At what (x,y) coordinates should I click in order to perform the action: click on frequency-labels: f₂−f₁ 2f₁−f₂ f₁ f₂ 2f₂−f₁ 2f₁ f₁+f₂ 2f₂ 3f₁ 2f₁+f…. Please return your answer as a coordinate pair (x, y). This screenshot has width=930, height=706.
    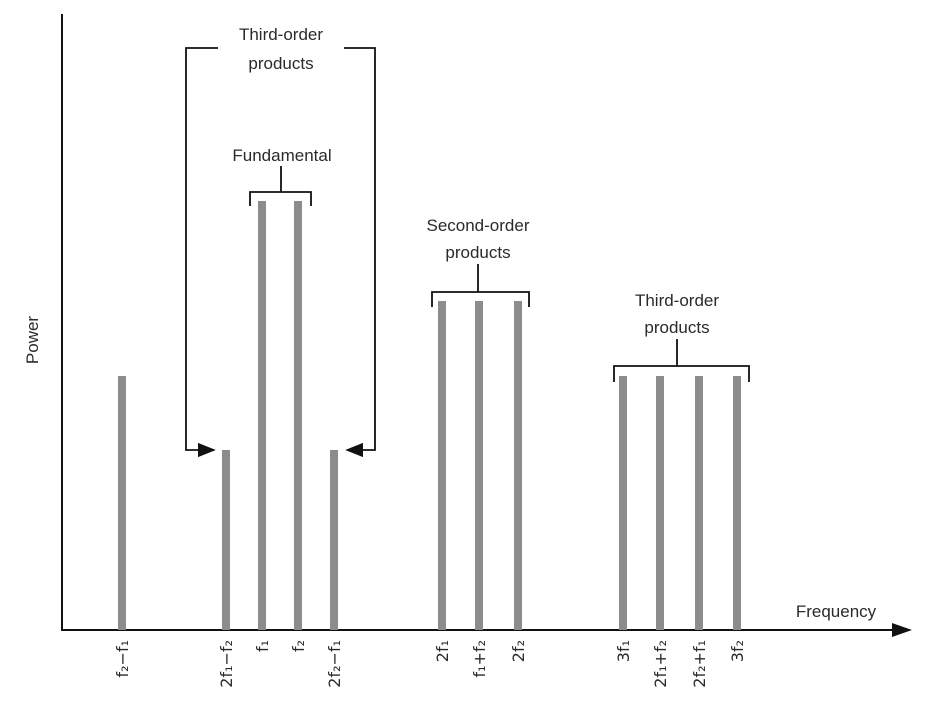
    Looking at the image, I should click on (430, 664).